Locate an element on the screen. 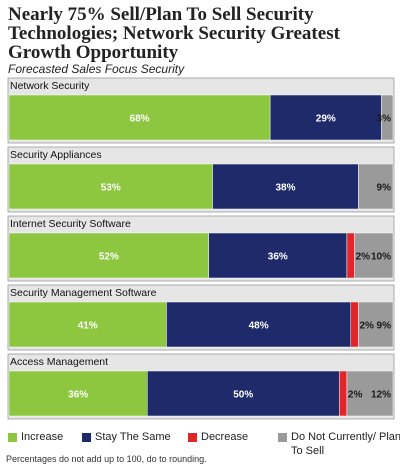 The image size is (400, 467). chart-subtitle: Forecasted Sales Focus Security is located at coordinates (96, 69).